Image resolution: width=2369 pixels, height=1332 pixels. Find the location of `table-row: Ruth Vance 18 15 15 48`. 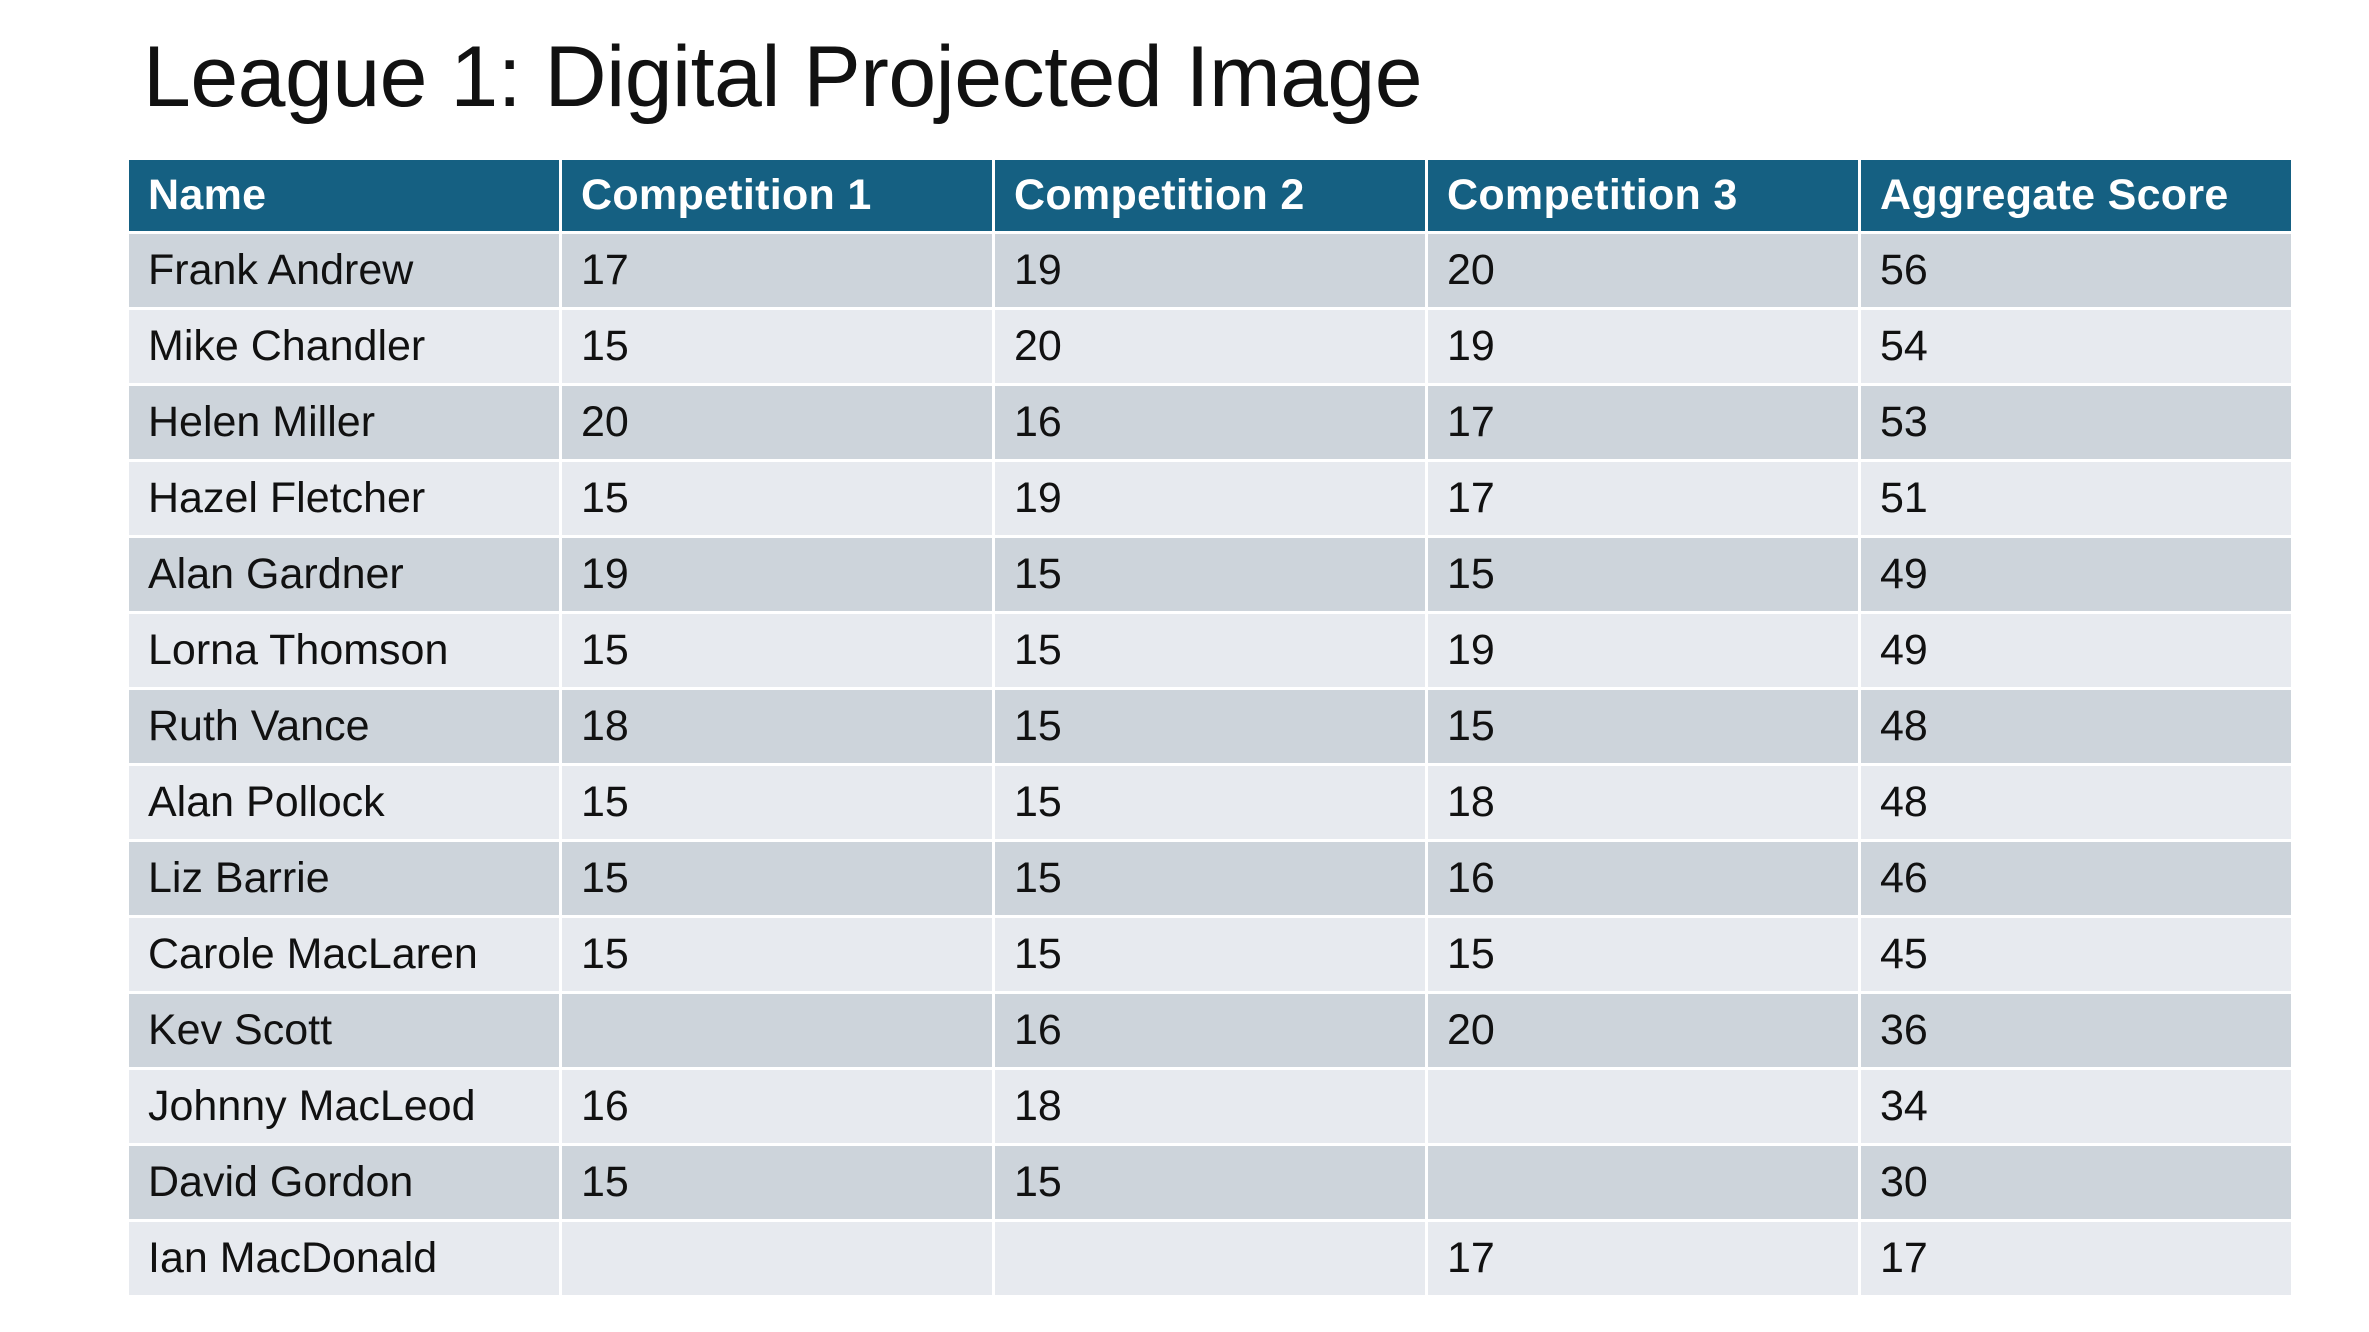

table-row: Ruth Vance 18 15 15 48 is located at coordinates (1210, 726).